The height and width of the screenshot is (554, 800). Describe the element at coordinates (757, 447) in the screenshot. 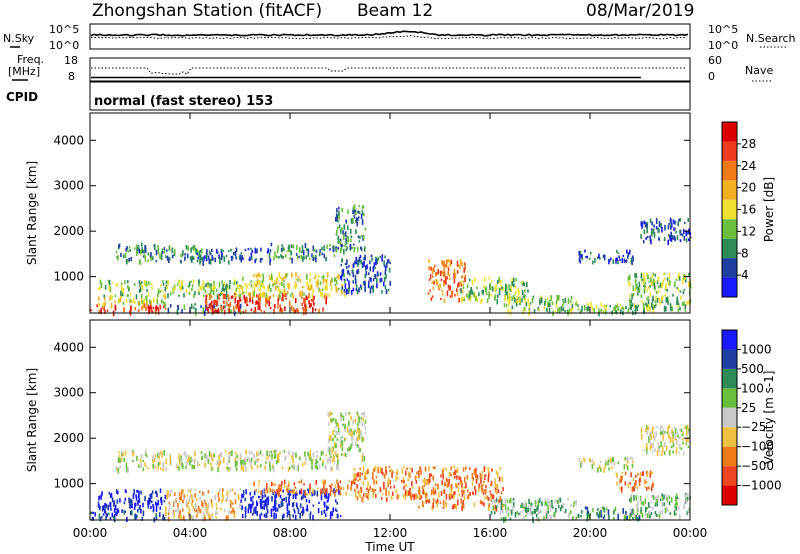

I see `colorbar-tick-label: −100` at that location.